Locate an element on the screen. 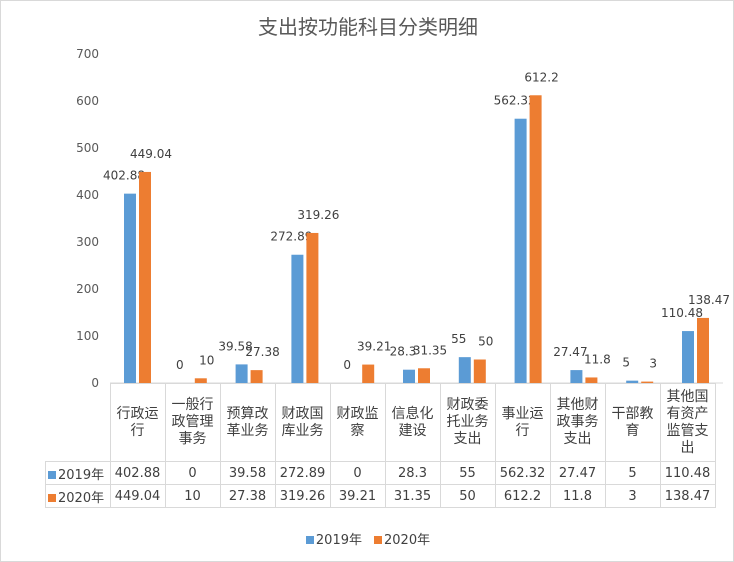  bar-2020年-2 is located at coordinates (256, 376).